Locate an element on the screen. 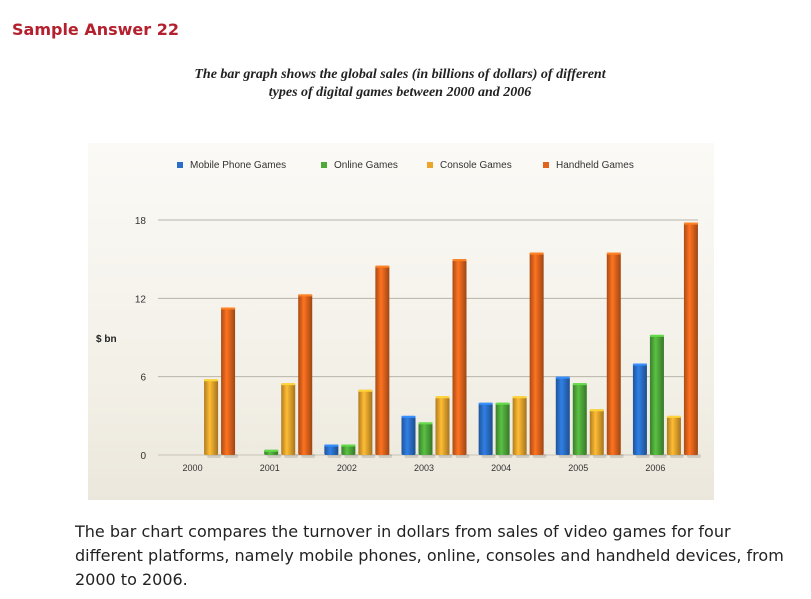 This screenshot has height=599, width=811. x-tick-label: 2000 is located at coordinates (193, 468).